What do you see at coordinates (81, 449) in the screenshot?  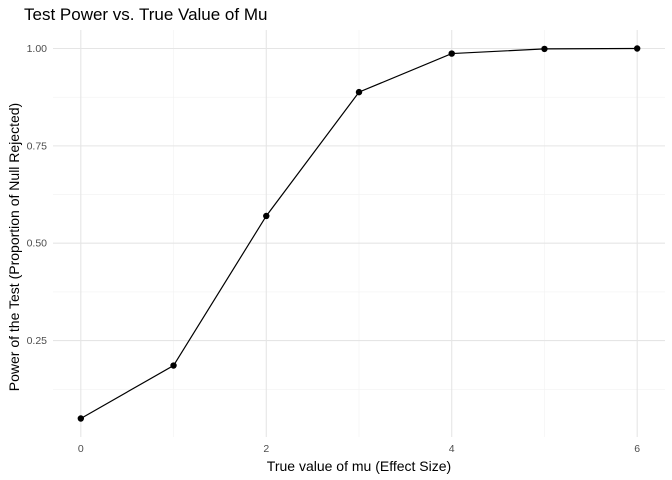 I see `x-tick-label: 0` at bounding box center [81, 449].